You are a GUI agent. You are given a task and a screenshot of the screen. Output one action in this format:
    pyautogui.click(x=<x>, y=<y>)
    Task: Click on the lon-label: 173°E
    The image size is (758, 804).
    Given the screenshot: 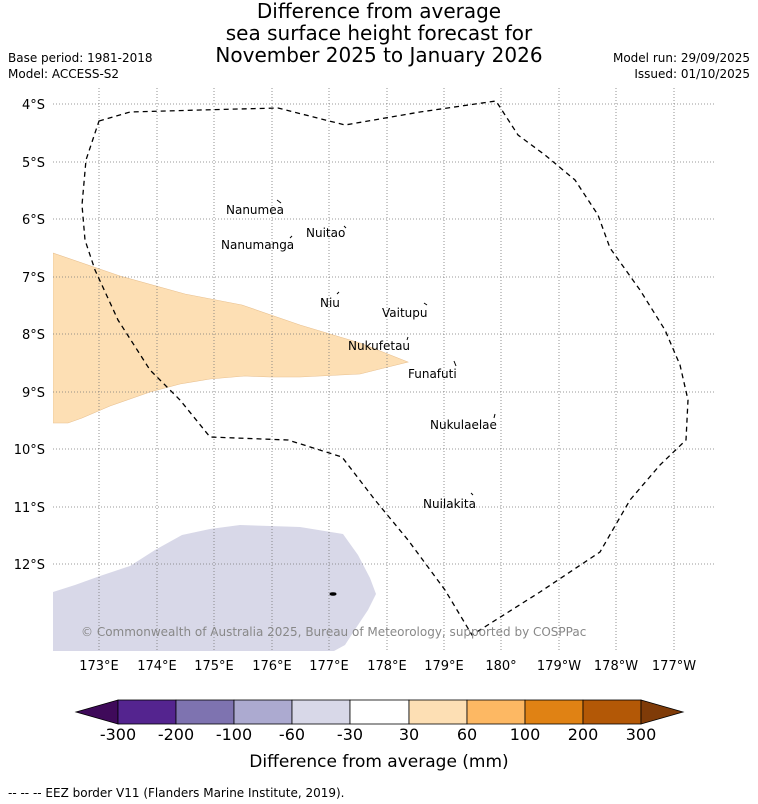 What is the action you would take?
    pyautogui.click(x=99, y=666)
    